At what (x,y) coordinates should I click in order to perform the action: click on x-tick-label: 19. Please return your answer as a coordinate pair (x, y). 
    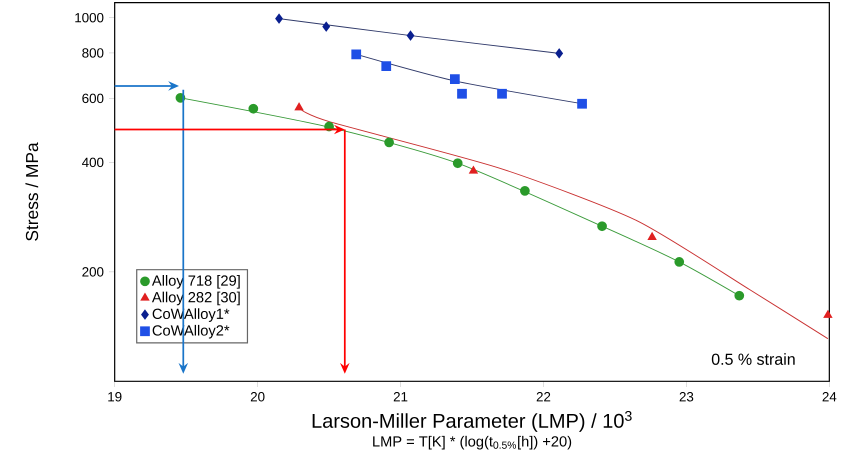
    Looking at the image, I should click on (115, 397).